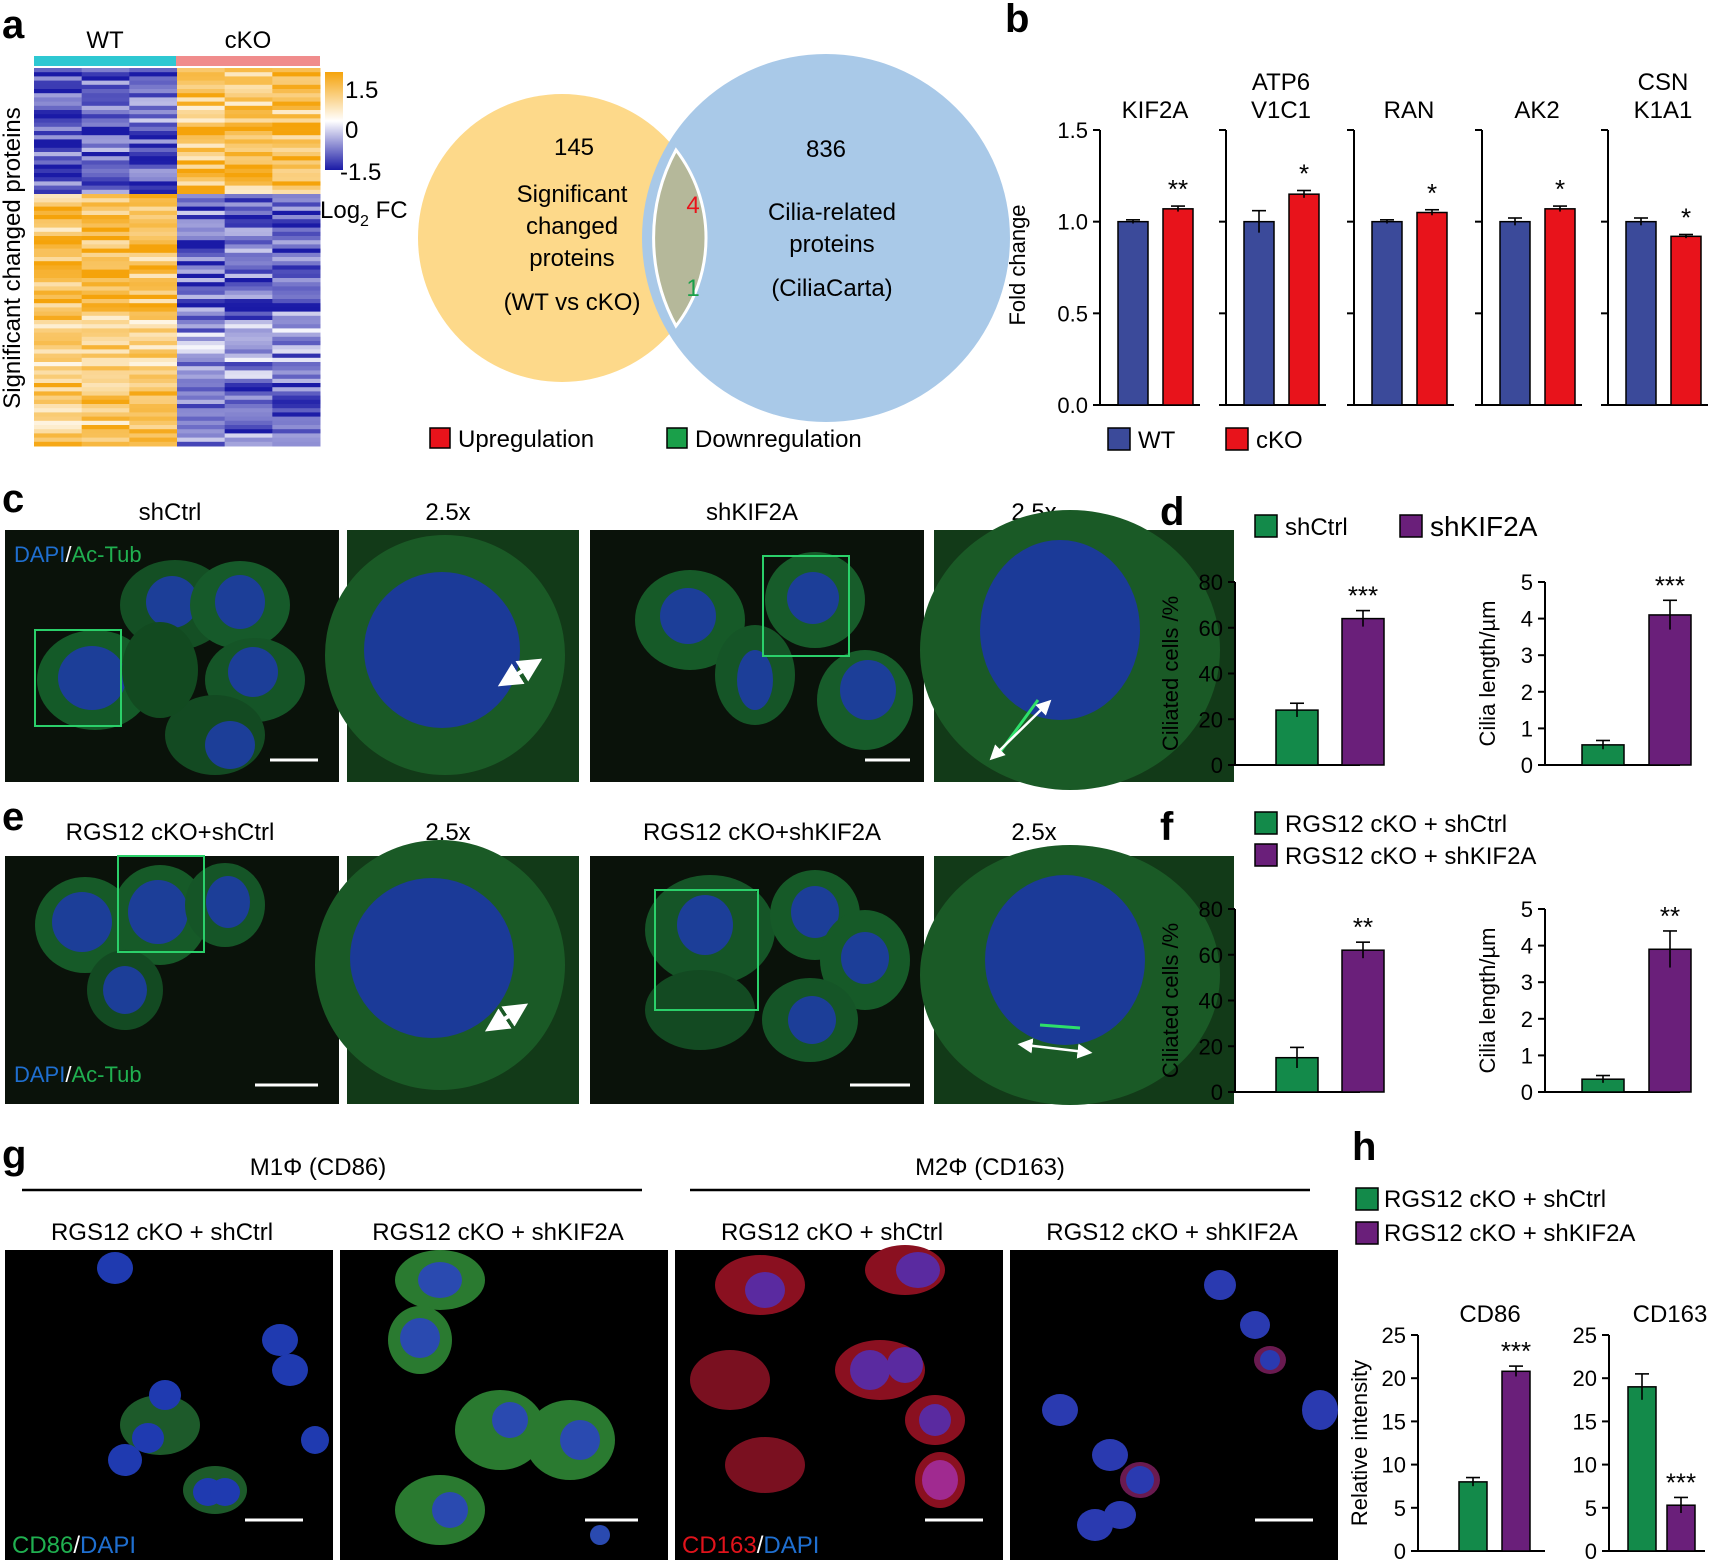 This screenshot has width=1712, height=1564. I want to click on panel-d-length-tick-label: 3, so click(1527, 655).